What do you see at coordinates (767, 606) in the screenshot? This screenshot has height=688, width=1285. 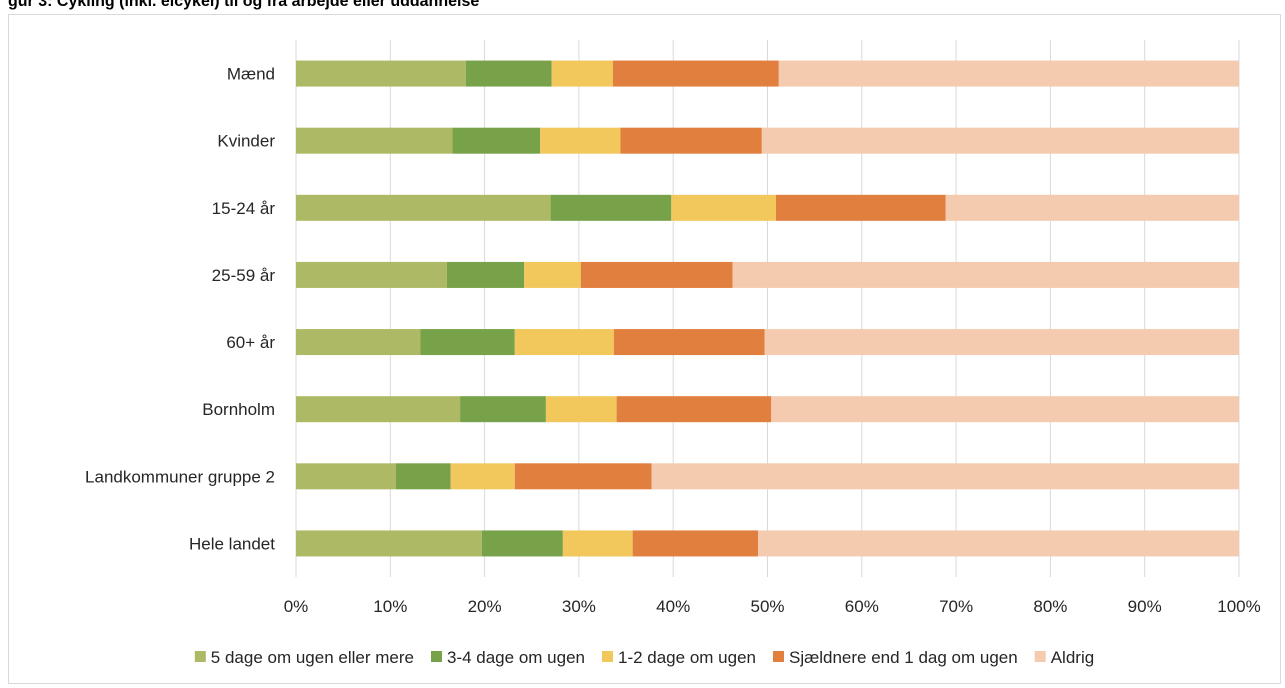 I see `x-tick-label: 50%` at bounding box center [767, 606].